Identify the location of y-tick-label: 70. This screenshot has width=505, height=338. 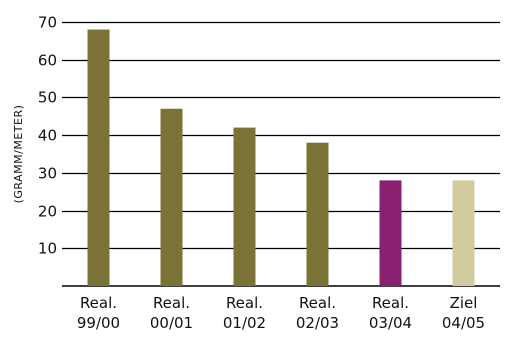
(47, 23).